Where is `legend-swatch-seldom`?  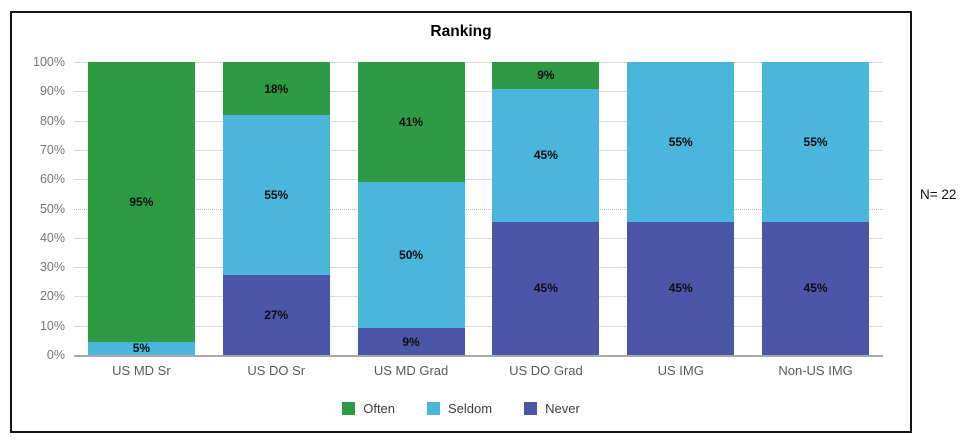
legend-swatch-seldom is located at coordinates (434, 408).